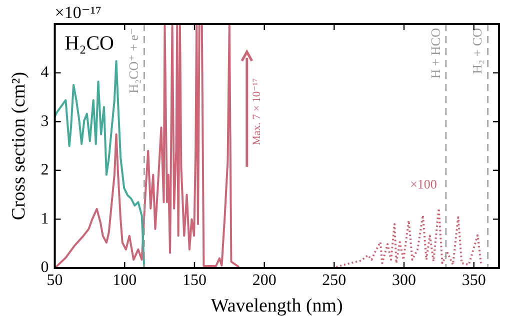 The height and width of the screenshot is (324, 525). I want to click on x-tick-label: 350, so click(474, 280).